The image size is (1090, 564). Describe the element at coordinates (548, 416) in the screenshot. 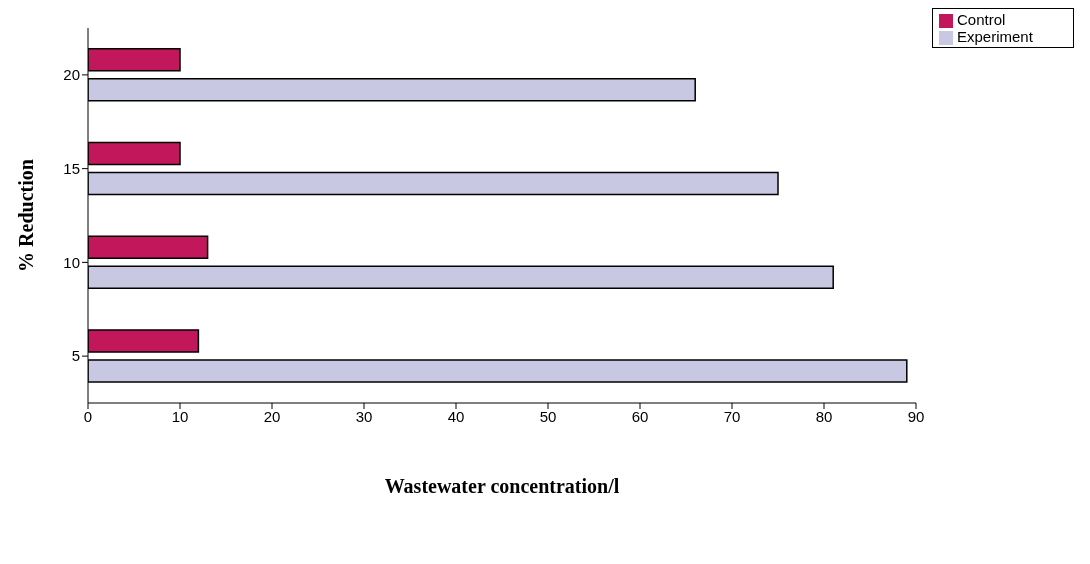

I see `x-tick-label: 50` at that location.